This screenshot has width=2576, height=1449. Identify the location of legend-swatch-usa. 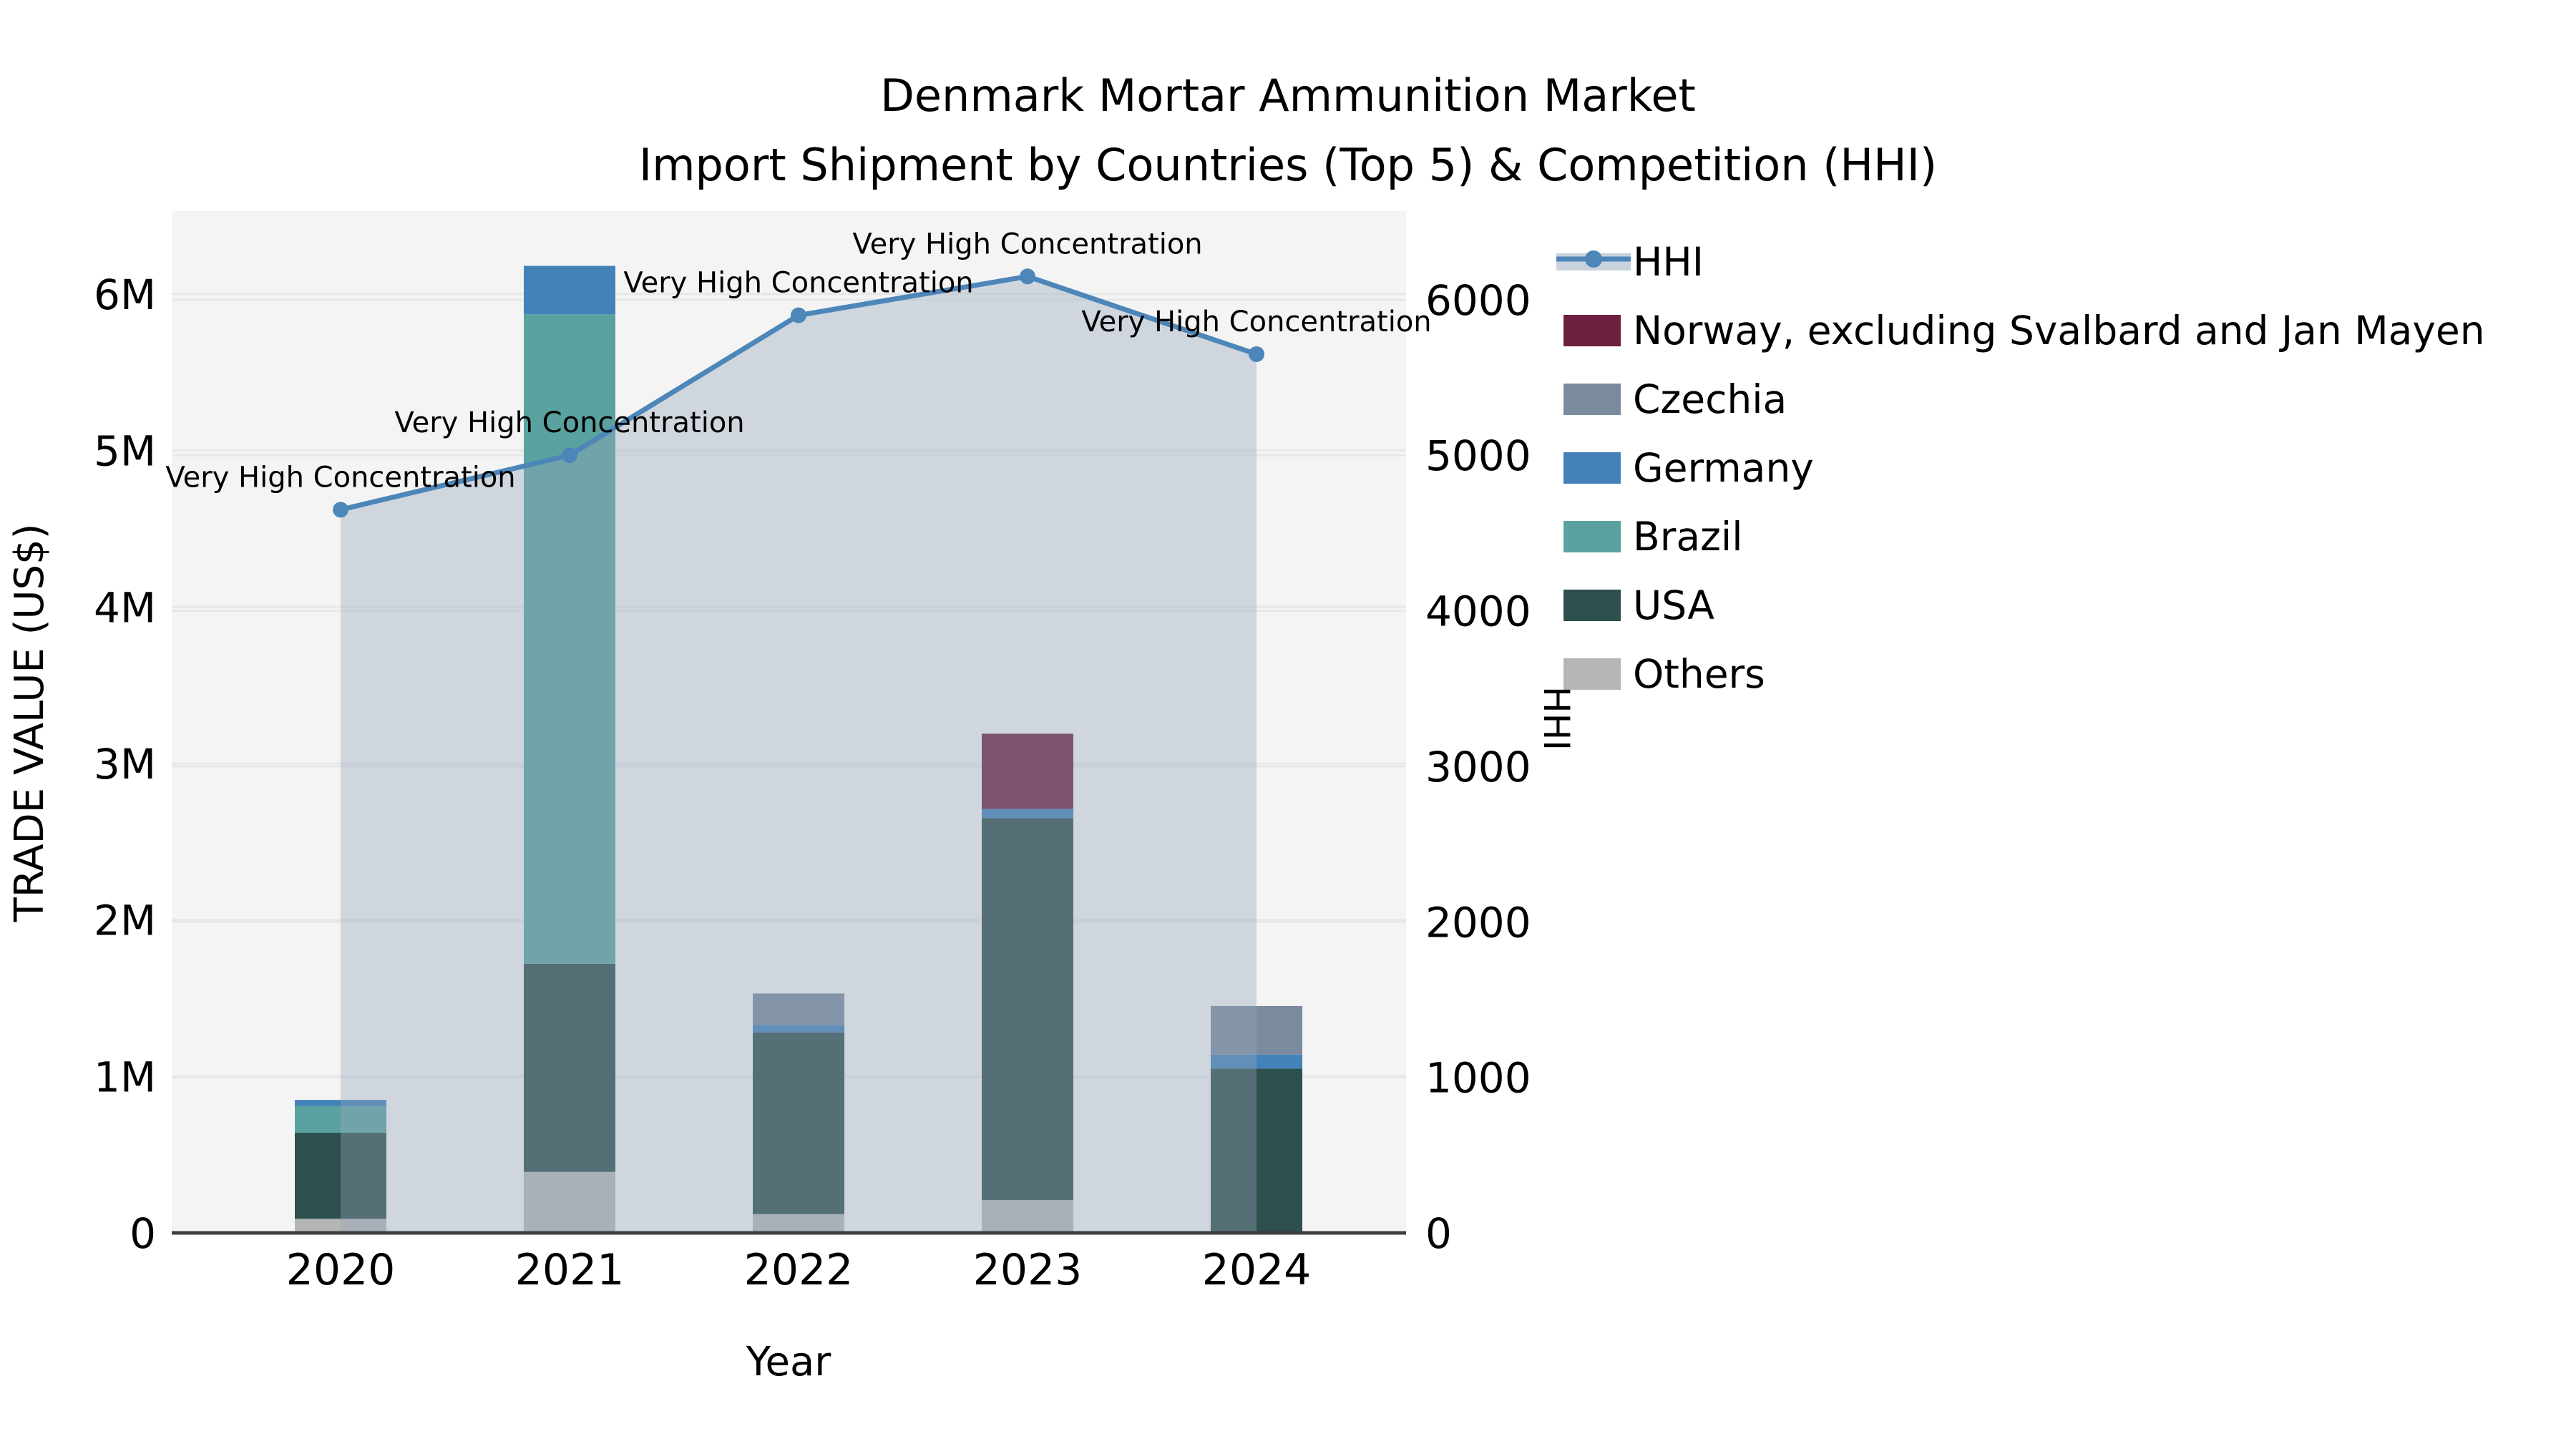
(1592, 605).